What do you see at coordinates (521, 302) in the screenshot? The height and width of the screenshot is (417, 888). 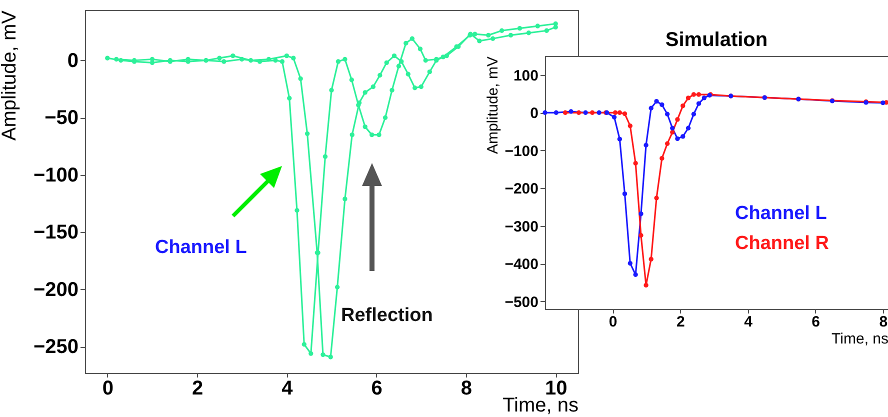 I see `y-tick-label: −500` at bounding box center [521, 302].